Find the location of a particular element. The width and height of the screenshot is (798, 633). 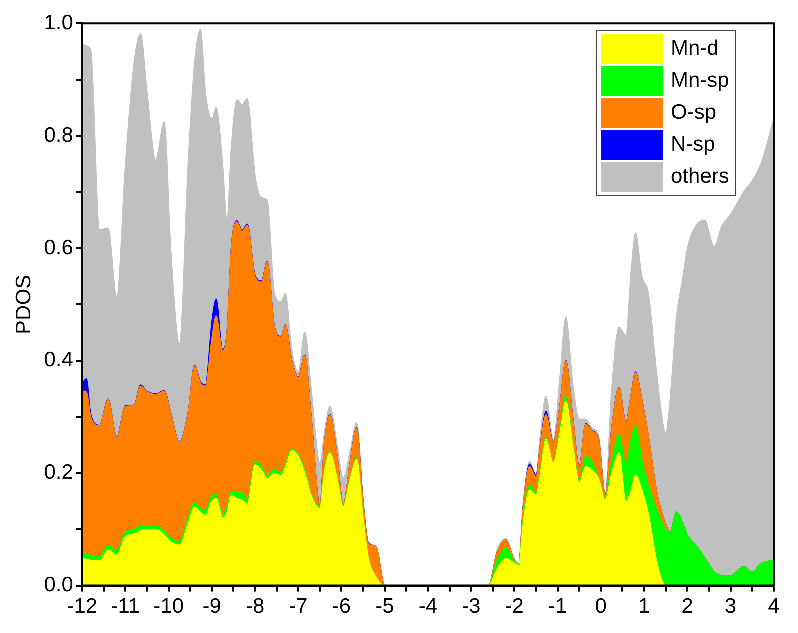

y-tick-label: 0.4 is located at coordinates (59, 360).